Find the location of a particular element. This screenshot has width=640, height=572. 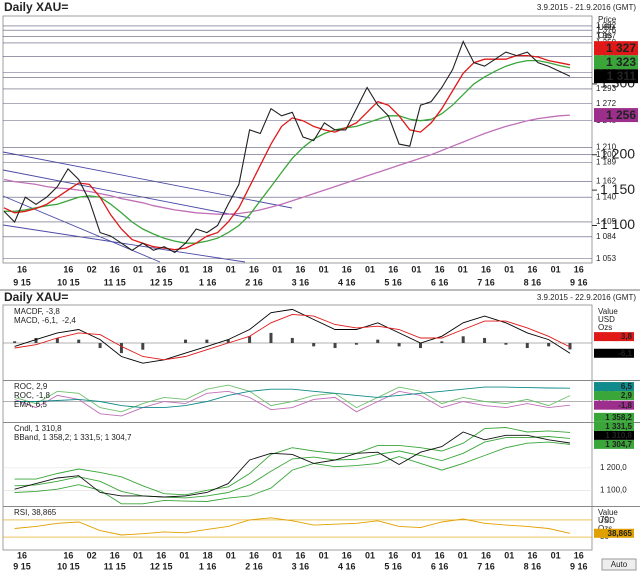

y-tick-label: 1 100 is located at coordinates (617, 224).